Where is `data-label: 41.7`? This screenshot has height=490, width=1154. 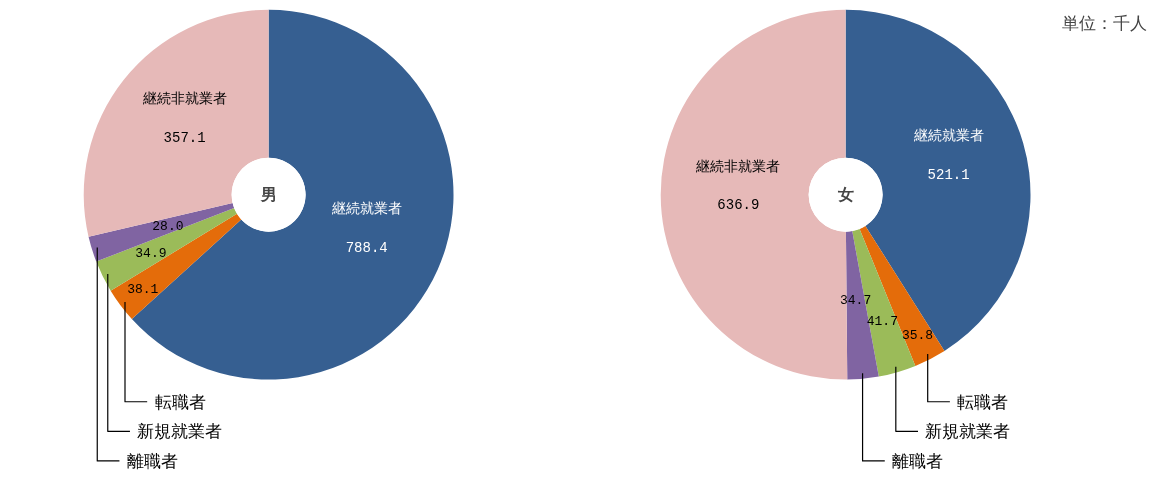
data-label: 41.7 is located at coordinates (882, 322).